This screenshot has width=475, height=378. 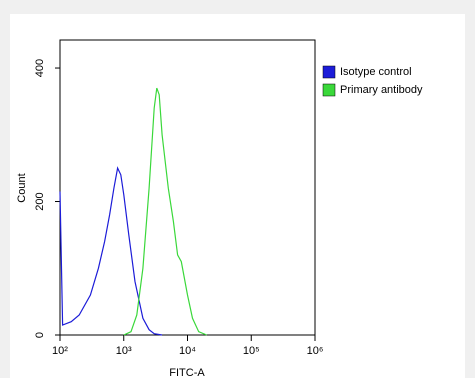 What do you see at coordinates (40, 201) in the screenshot?
I see `y-tick-label: 200` at bounding box center [40, 201].